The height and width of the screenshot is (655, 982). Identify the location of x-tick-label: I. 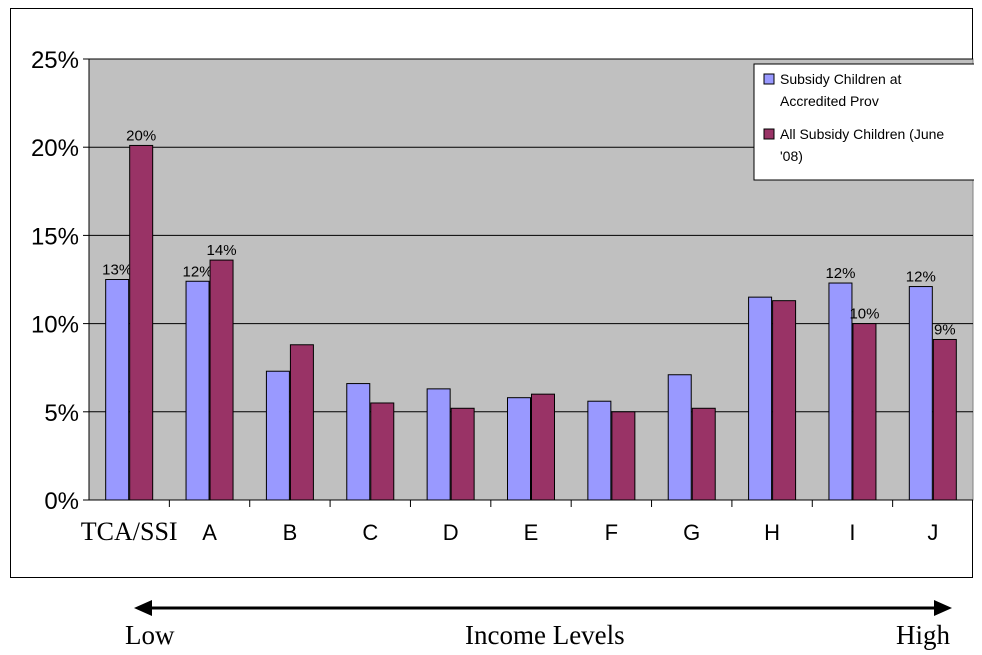
(852, 532).